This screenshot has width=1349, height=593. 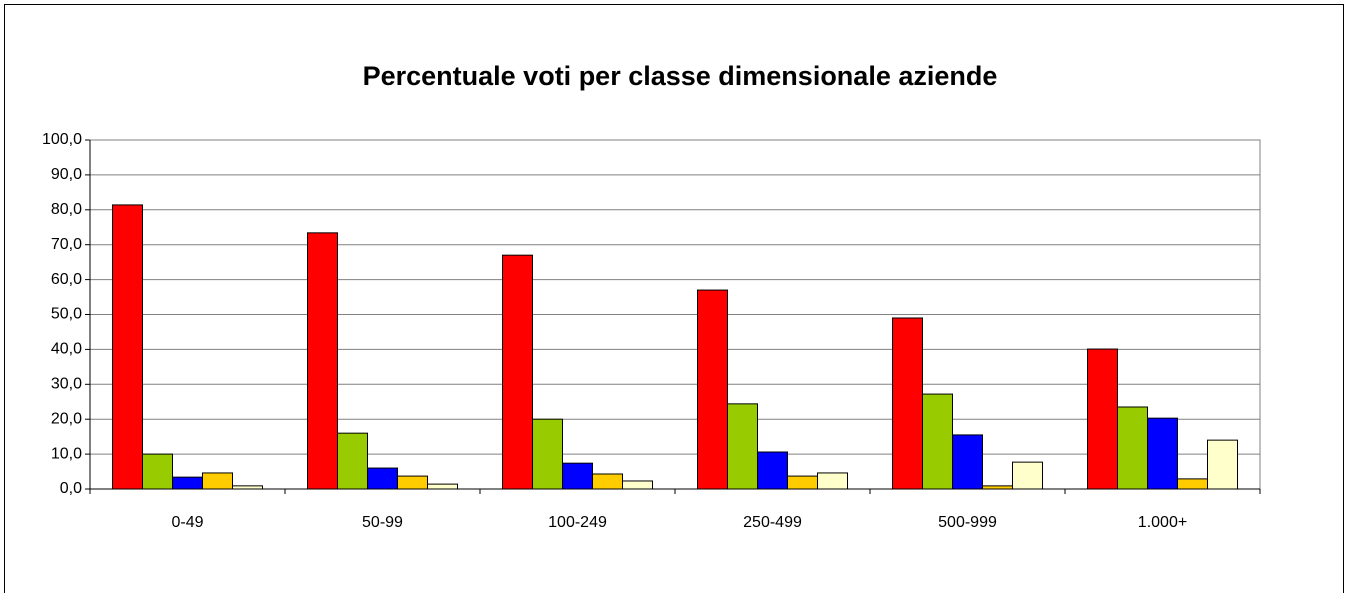 What do you see at coordinates (62, 139) in the screenshot?
I see `y-tick-label: 100,0` at bounding box center [62, 139].